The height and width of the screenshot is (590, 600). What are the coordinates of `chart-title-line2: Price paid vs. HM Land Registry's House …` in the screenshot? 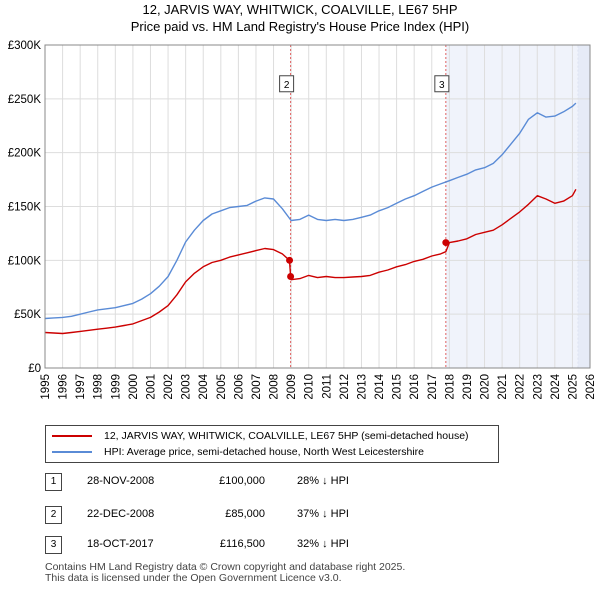 It's located at (300, 26).